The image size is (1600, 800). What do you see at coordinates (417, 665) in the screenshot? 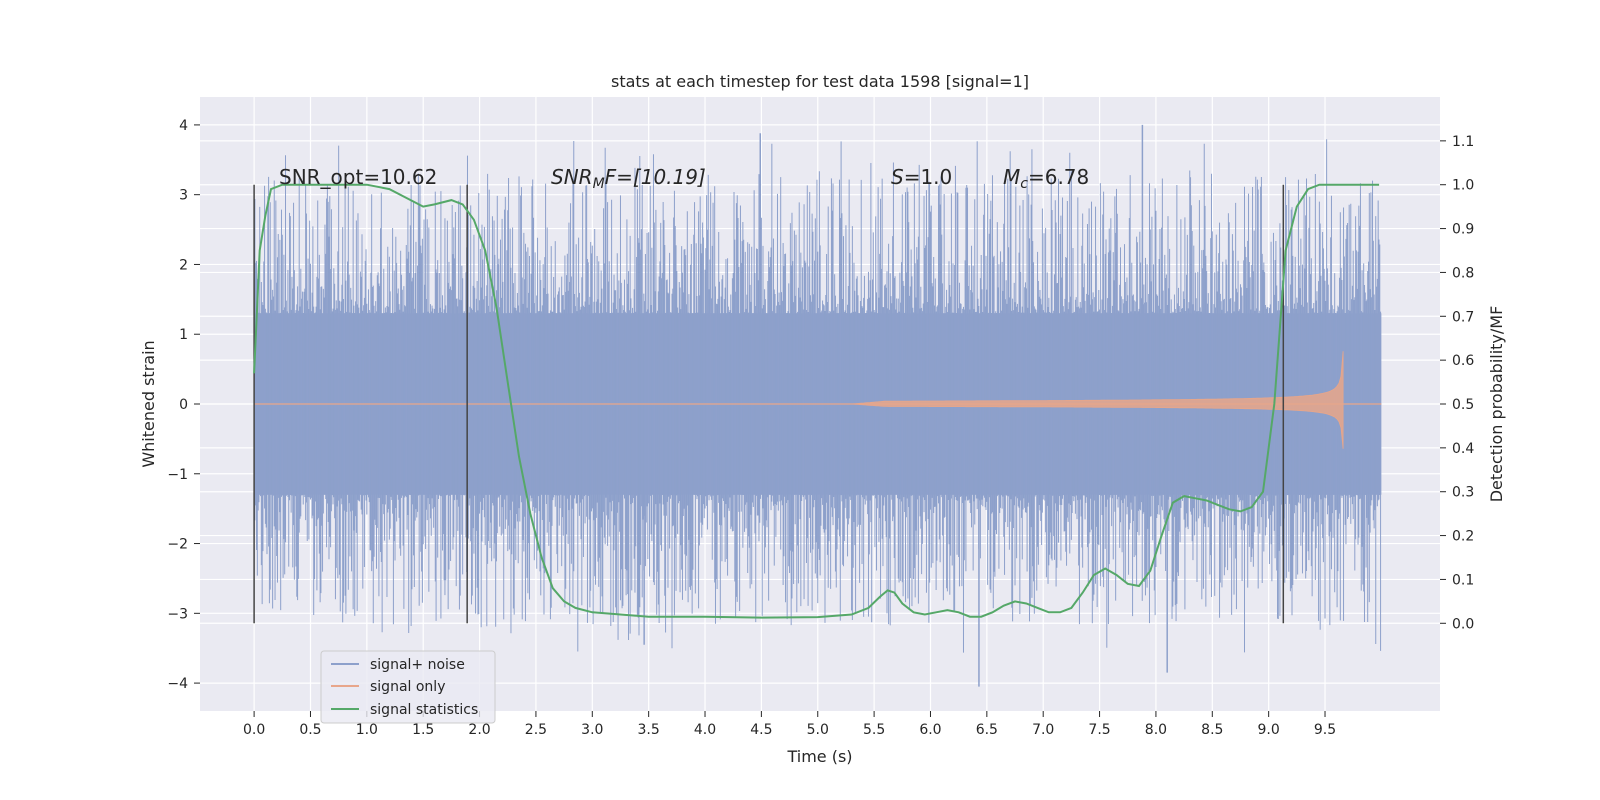
I see `legend-label-signal-plus-noise: signal+ noise` at bounding box center [417, 665].